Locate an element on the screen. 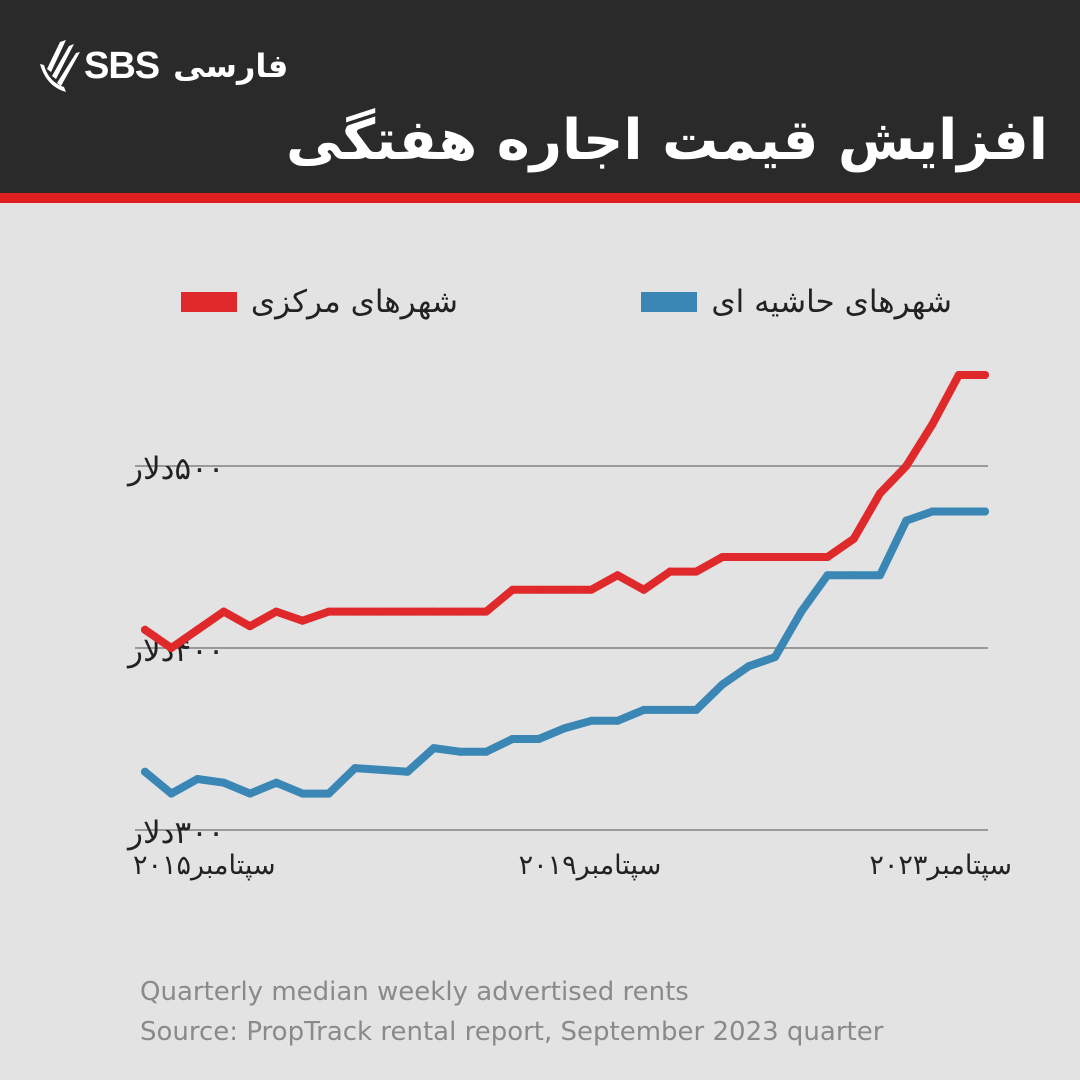 This screenshot has width=1080, height=1080. legend-swatch-suburban is located at coordinates (669, 302).